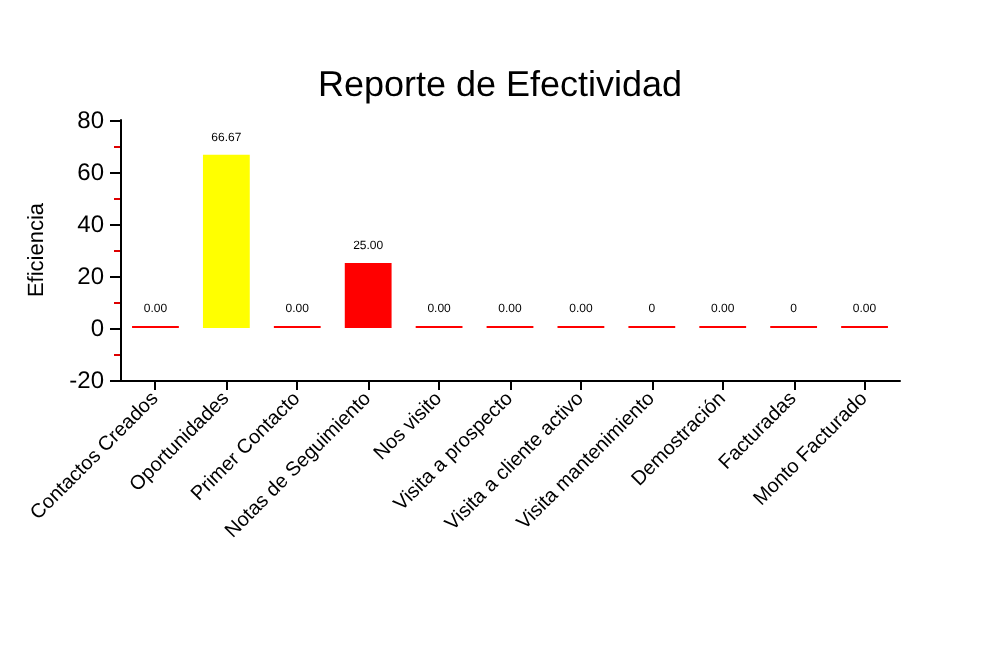 The width and height of the screenshot is (1000, 660). What do you see at coordinates (91, 172) in the screenshot?
I see `y-tick-label: 60` at bounding box center [91, 172].